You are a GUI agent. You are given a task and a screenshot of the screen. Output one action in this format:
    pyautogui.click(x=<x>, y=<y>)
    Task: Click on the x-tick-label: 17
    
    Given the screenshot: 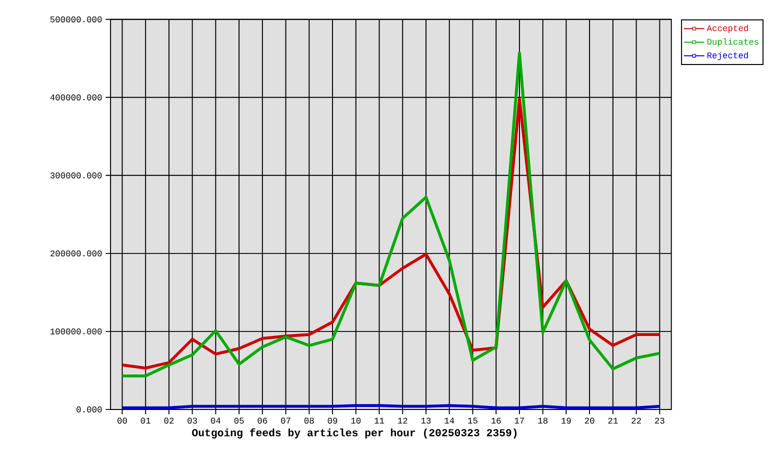 What is the action you would take?
    pyautogui.click(x=519, y=421)
    